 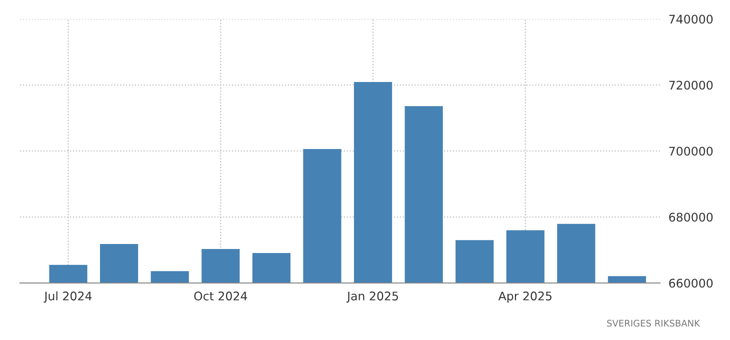 What do you see at coordinates (221, 296) in the screenshot?
I see `x-tick-label: Oct 2024` at bounding box center [221, 296].